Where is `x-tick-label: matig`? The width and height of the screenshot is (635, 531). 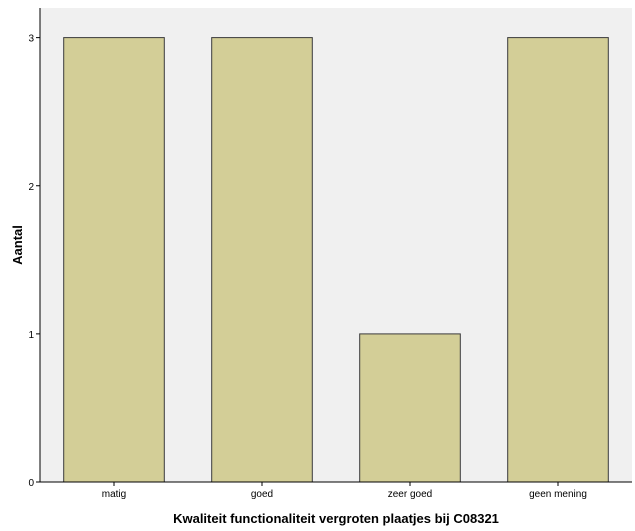
x-tick-label: matig is located at coordinates (114, 494).